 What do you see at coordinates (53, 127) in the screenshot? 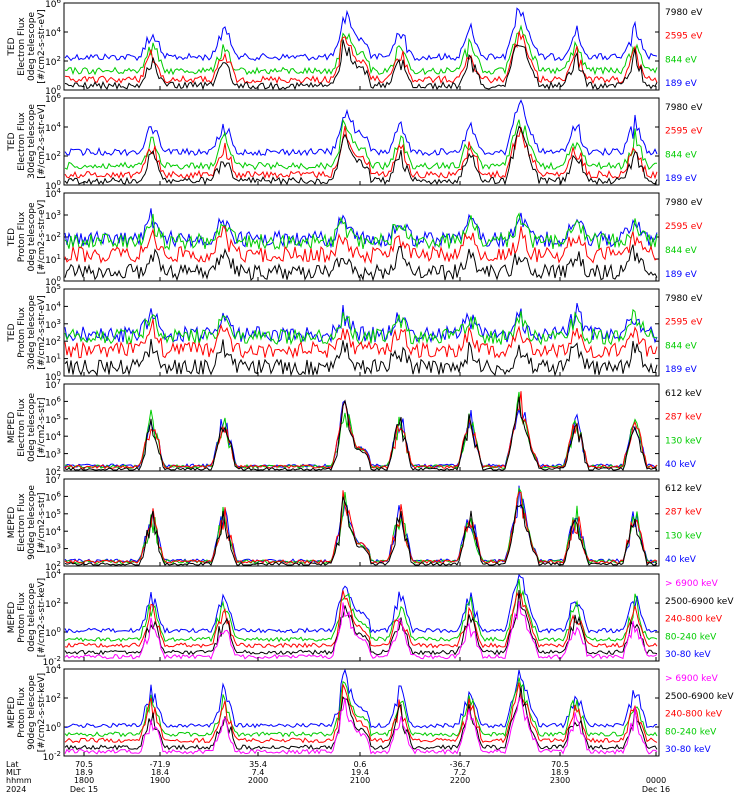
I see `y-tick-label: 10⁴` at bounding box center [53, 127].